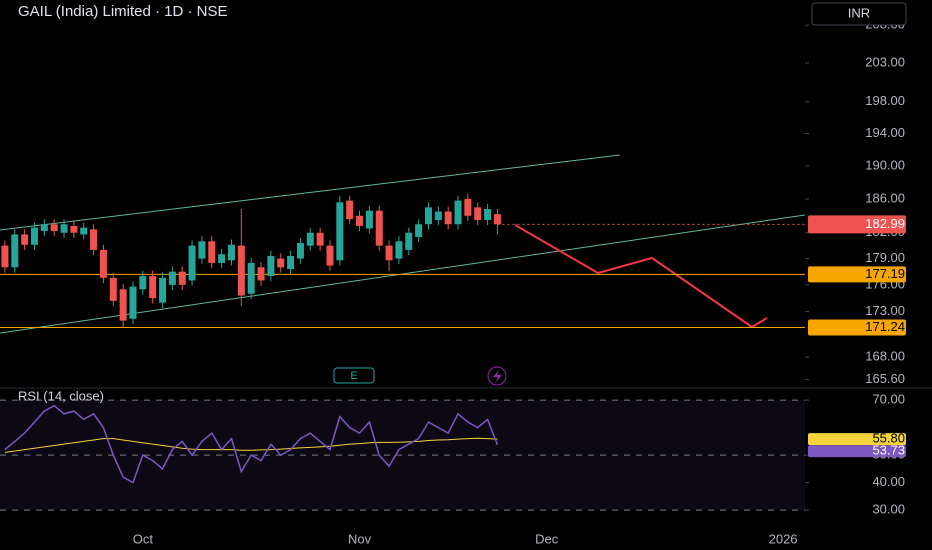 This screenshot has height=550, width=932. What do you see at coordinates (888, 509) in the screenshot?
I see `y-tick-label: 30.00` at bounding box center [888, 509].